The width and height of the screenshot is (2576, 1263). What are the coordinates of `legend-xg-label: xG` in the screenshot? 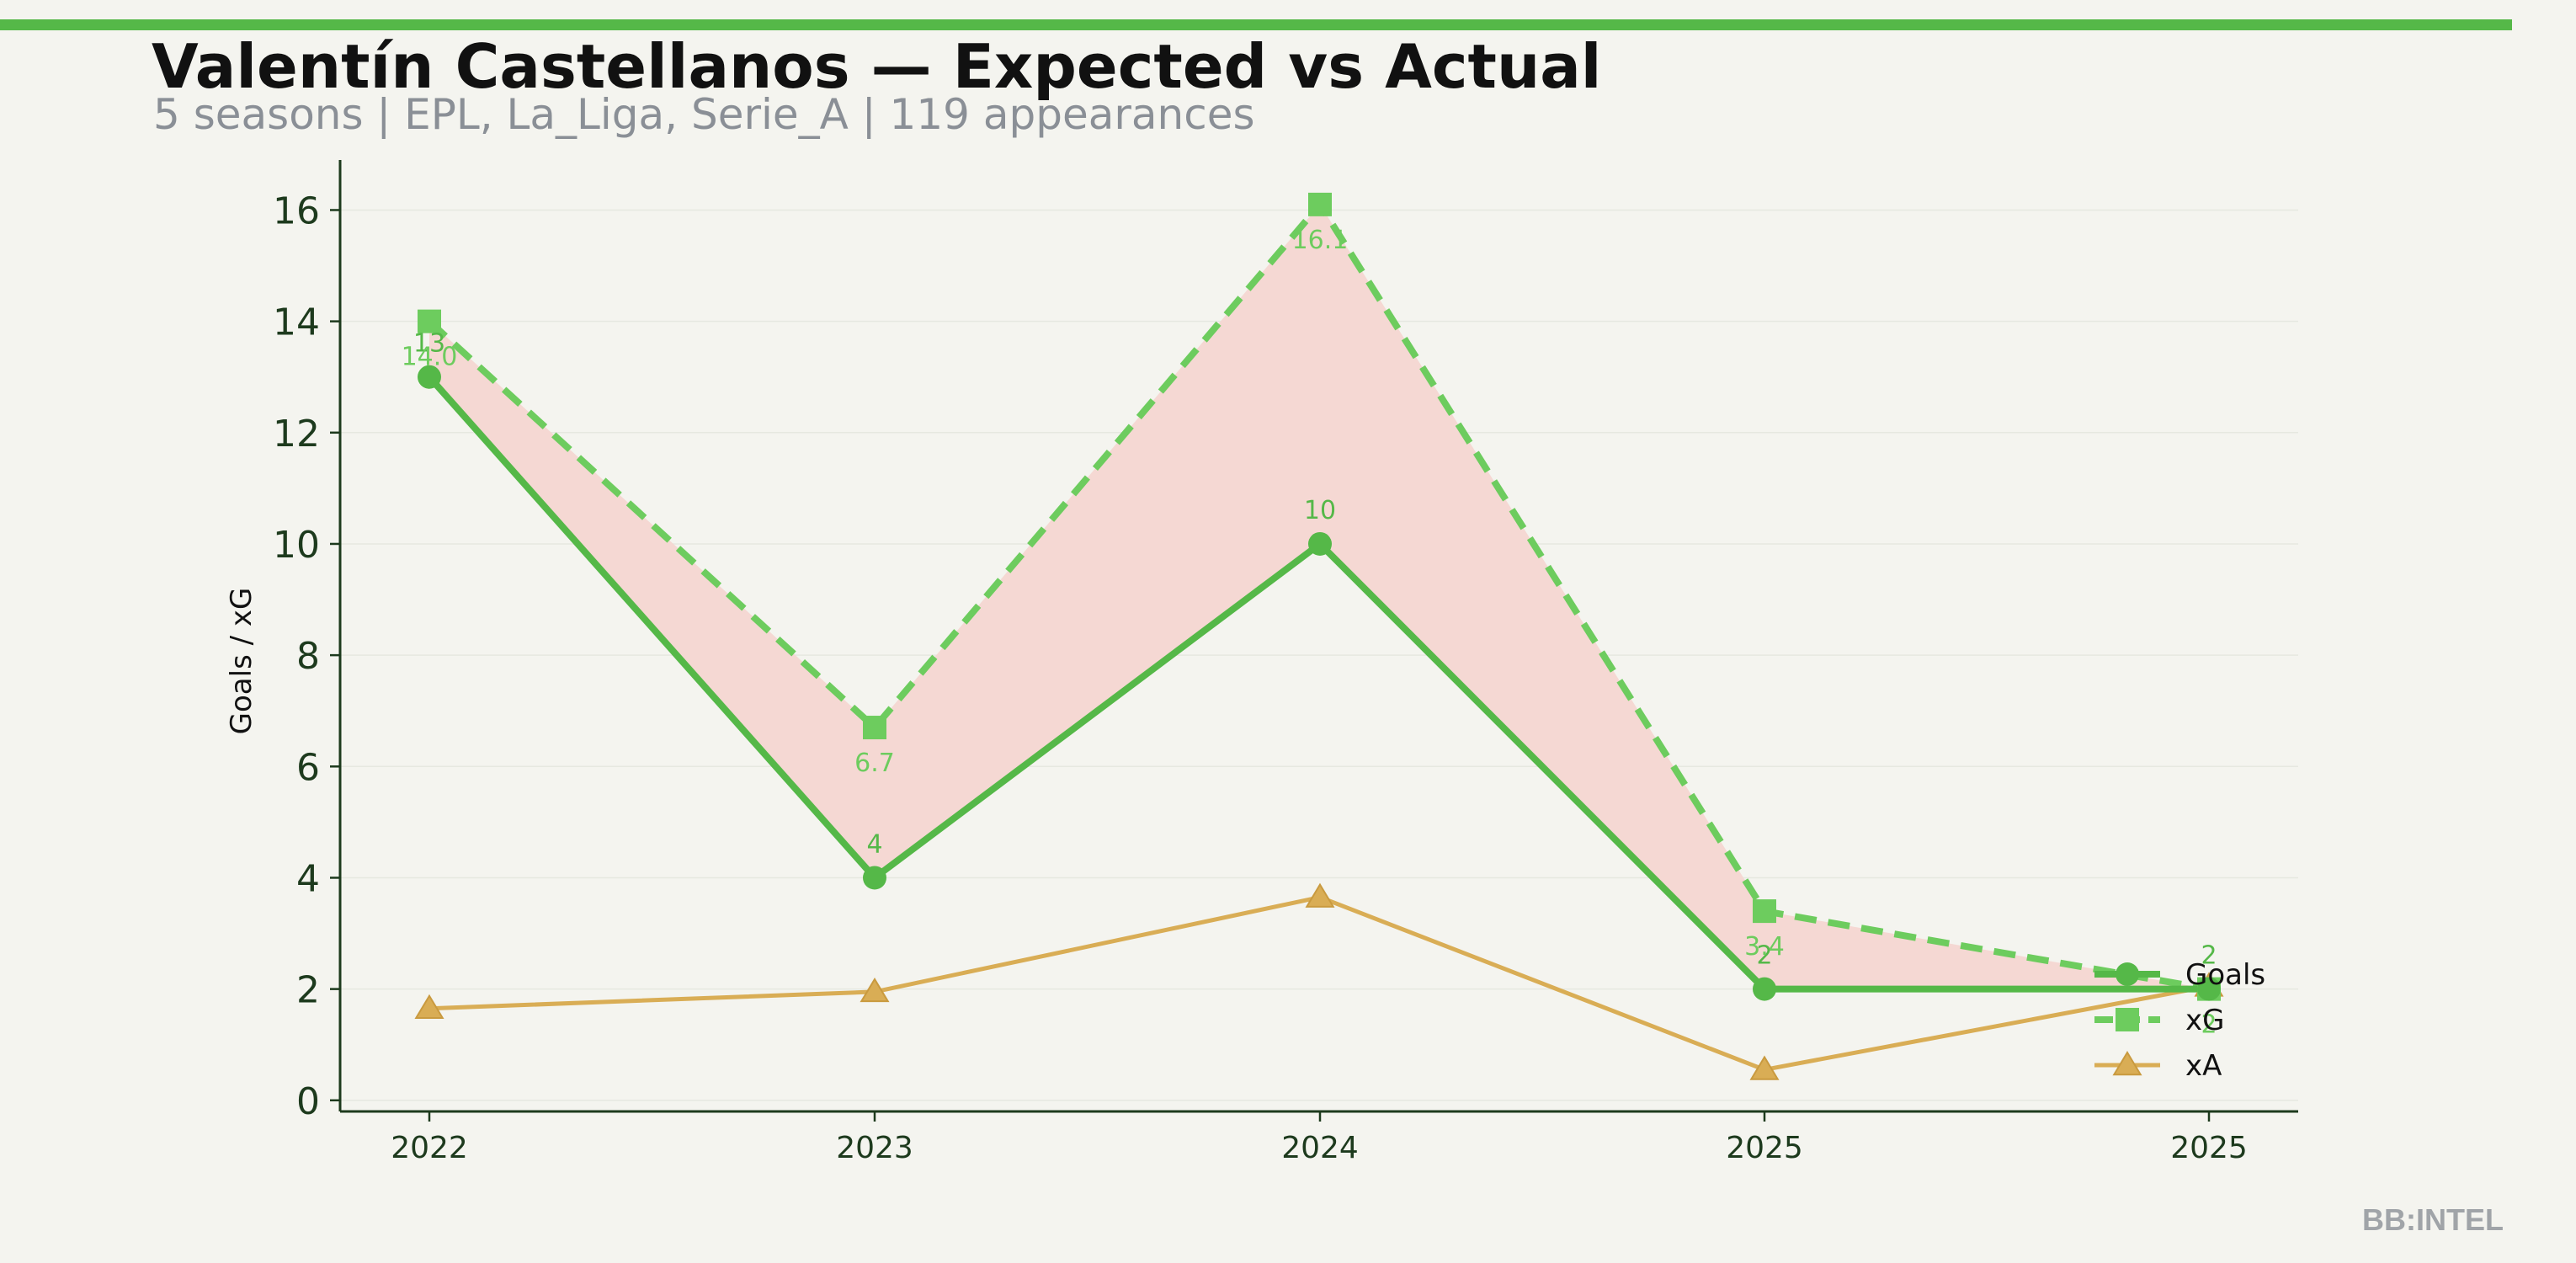 It's located at (2205, 1020).